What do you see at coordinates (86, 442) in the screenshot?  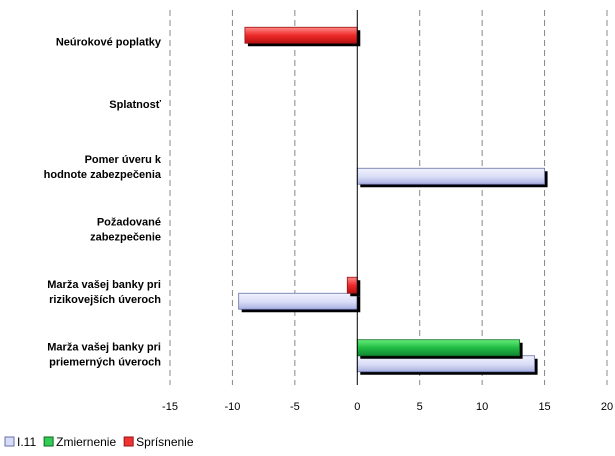 I see `legend-label: Zmiernenie` at bounding box center [86, 442].